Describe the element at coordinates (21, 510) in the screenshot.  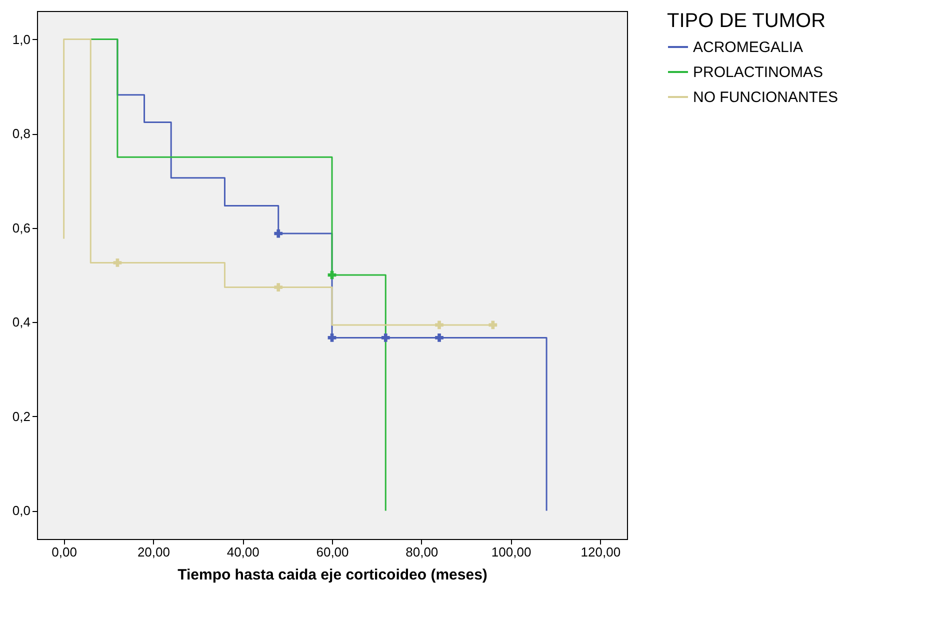
I see `y-tick-label: 0,0` at that location.